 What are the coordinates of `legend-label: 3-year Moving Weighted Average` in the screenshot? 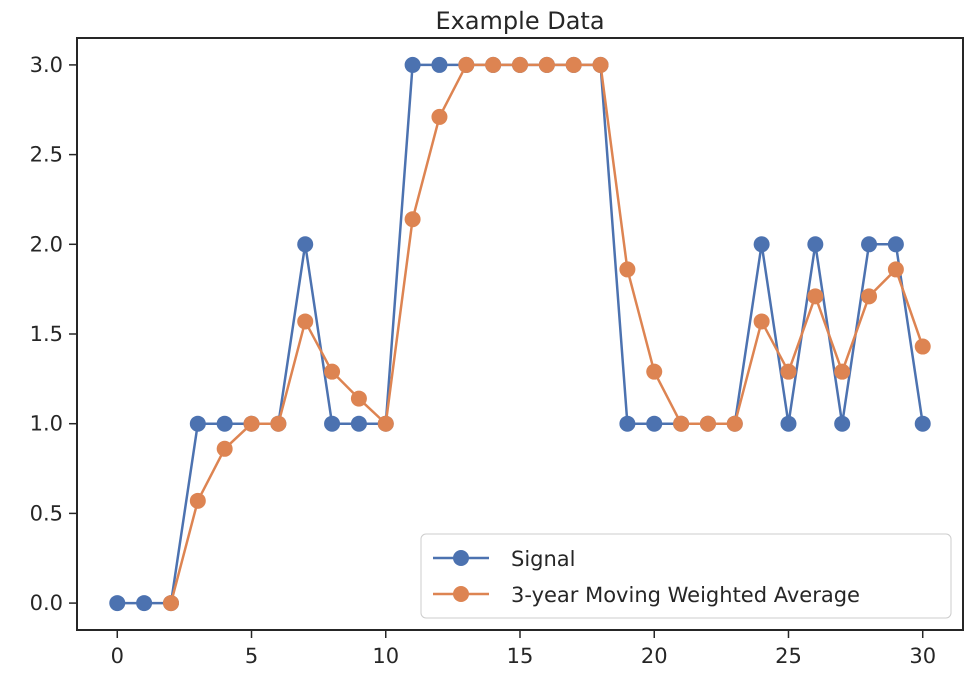 It's located at (685, 595).